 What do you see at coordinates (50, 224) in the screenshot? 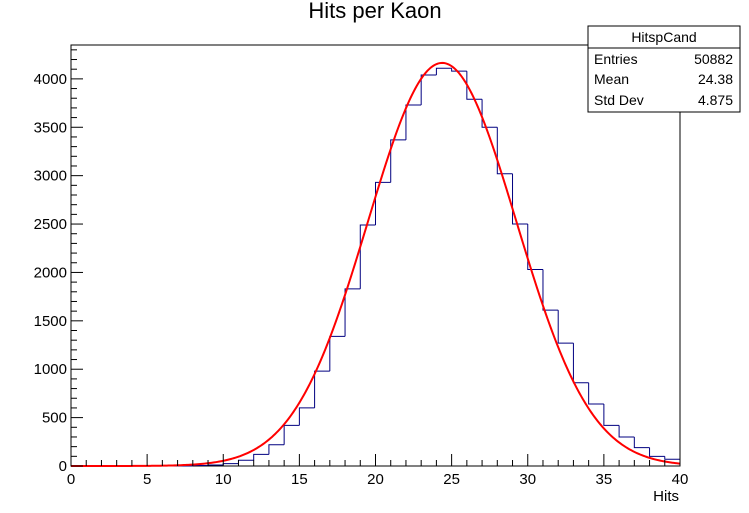
I see `y-tick-label: 2500` at bounding box center [50, 224].